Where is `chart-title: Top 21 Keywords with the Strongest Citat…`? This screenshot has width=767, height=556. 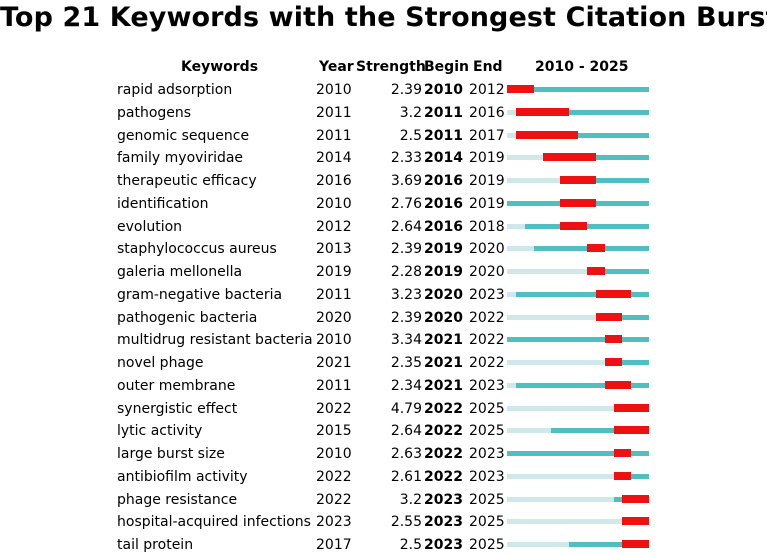
chart-title: Top 21 Keywords with the Strongest Citat… is located at coordinates (383, 17).